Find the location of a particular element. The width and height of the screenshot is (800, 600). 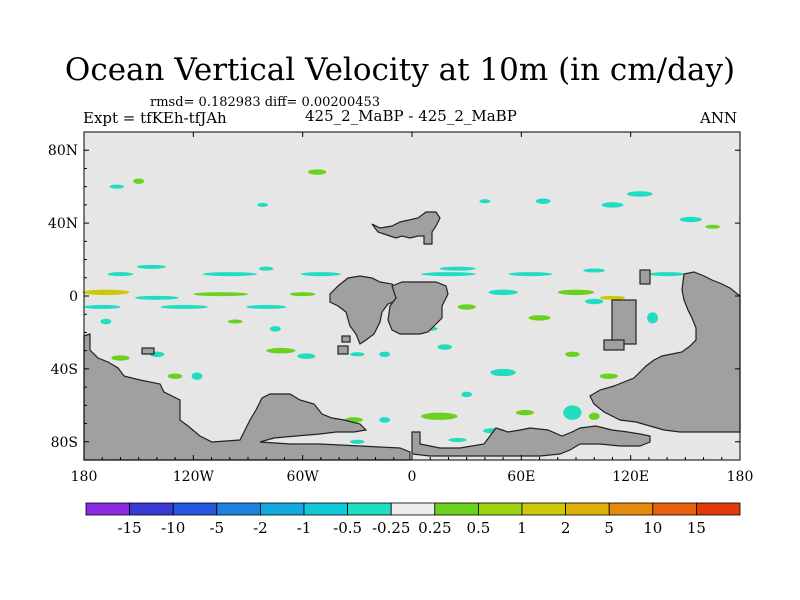

colorbar: -15 -10 -5 -2 -1 -0.5 -0.25 0.25 0.5 1 2 5 10 15 is located at coordinates (413, 519).